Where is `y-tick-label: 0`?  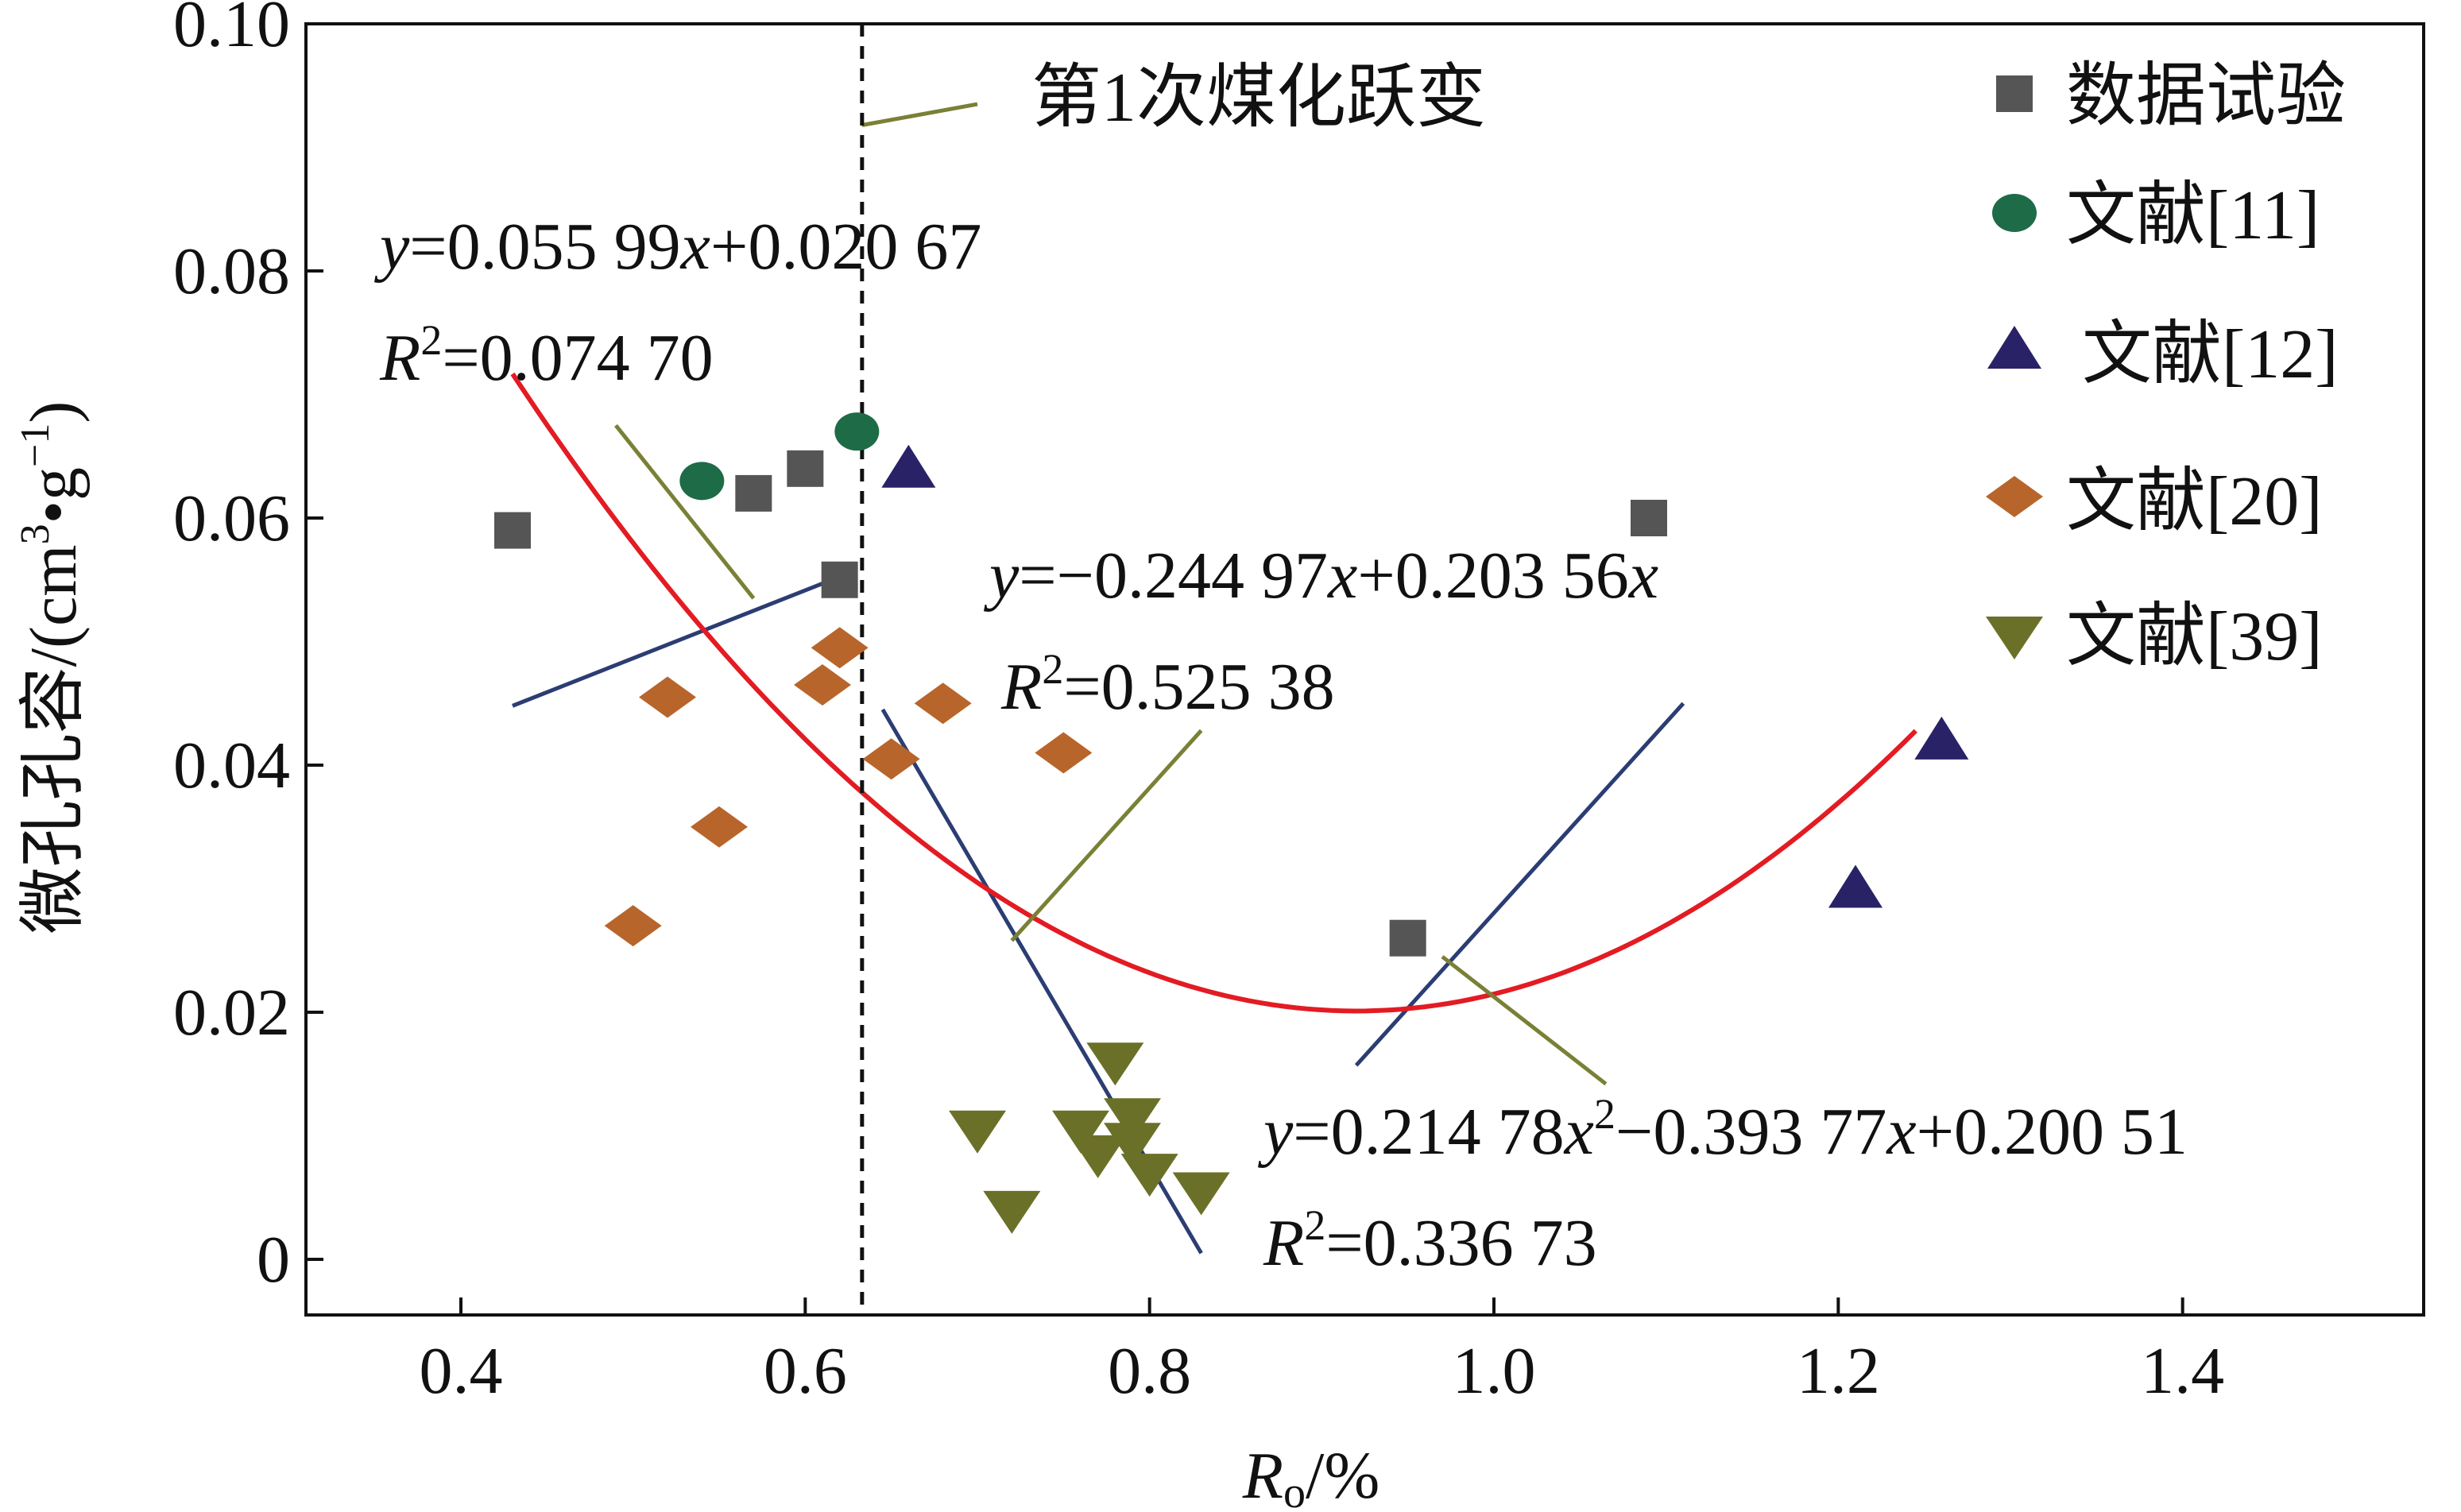
y-tick-label: 0 is located at coordinates (274, 1260).